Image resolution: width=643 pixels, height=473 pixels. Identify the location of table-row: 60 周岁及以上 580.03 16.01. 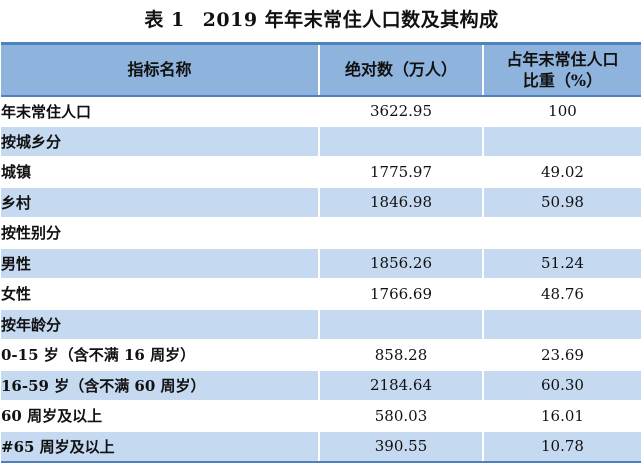
(321, 415).